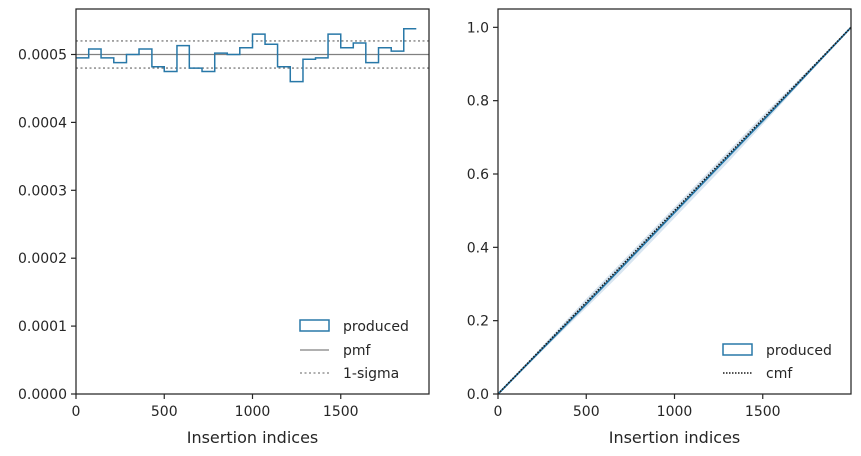 The width and height of the screenshot is (861, 456). Describe the element at coordinates (478, 175) in the screenshot. I see `y-tick-label: 0.6` at that location.